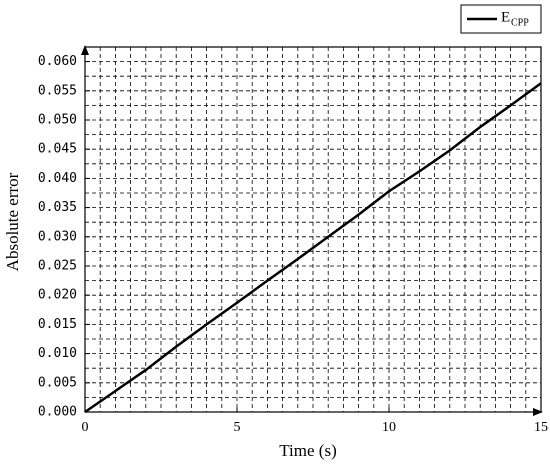 The image size is (550, 465). I want to click on y-tick-label: 0.055, so click(57, 90).